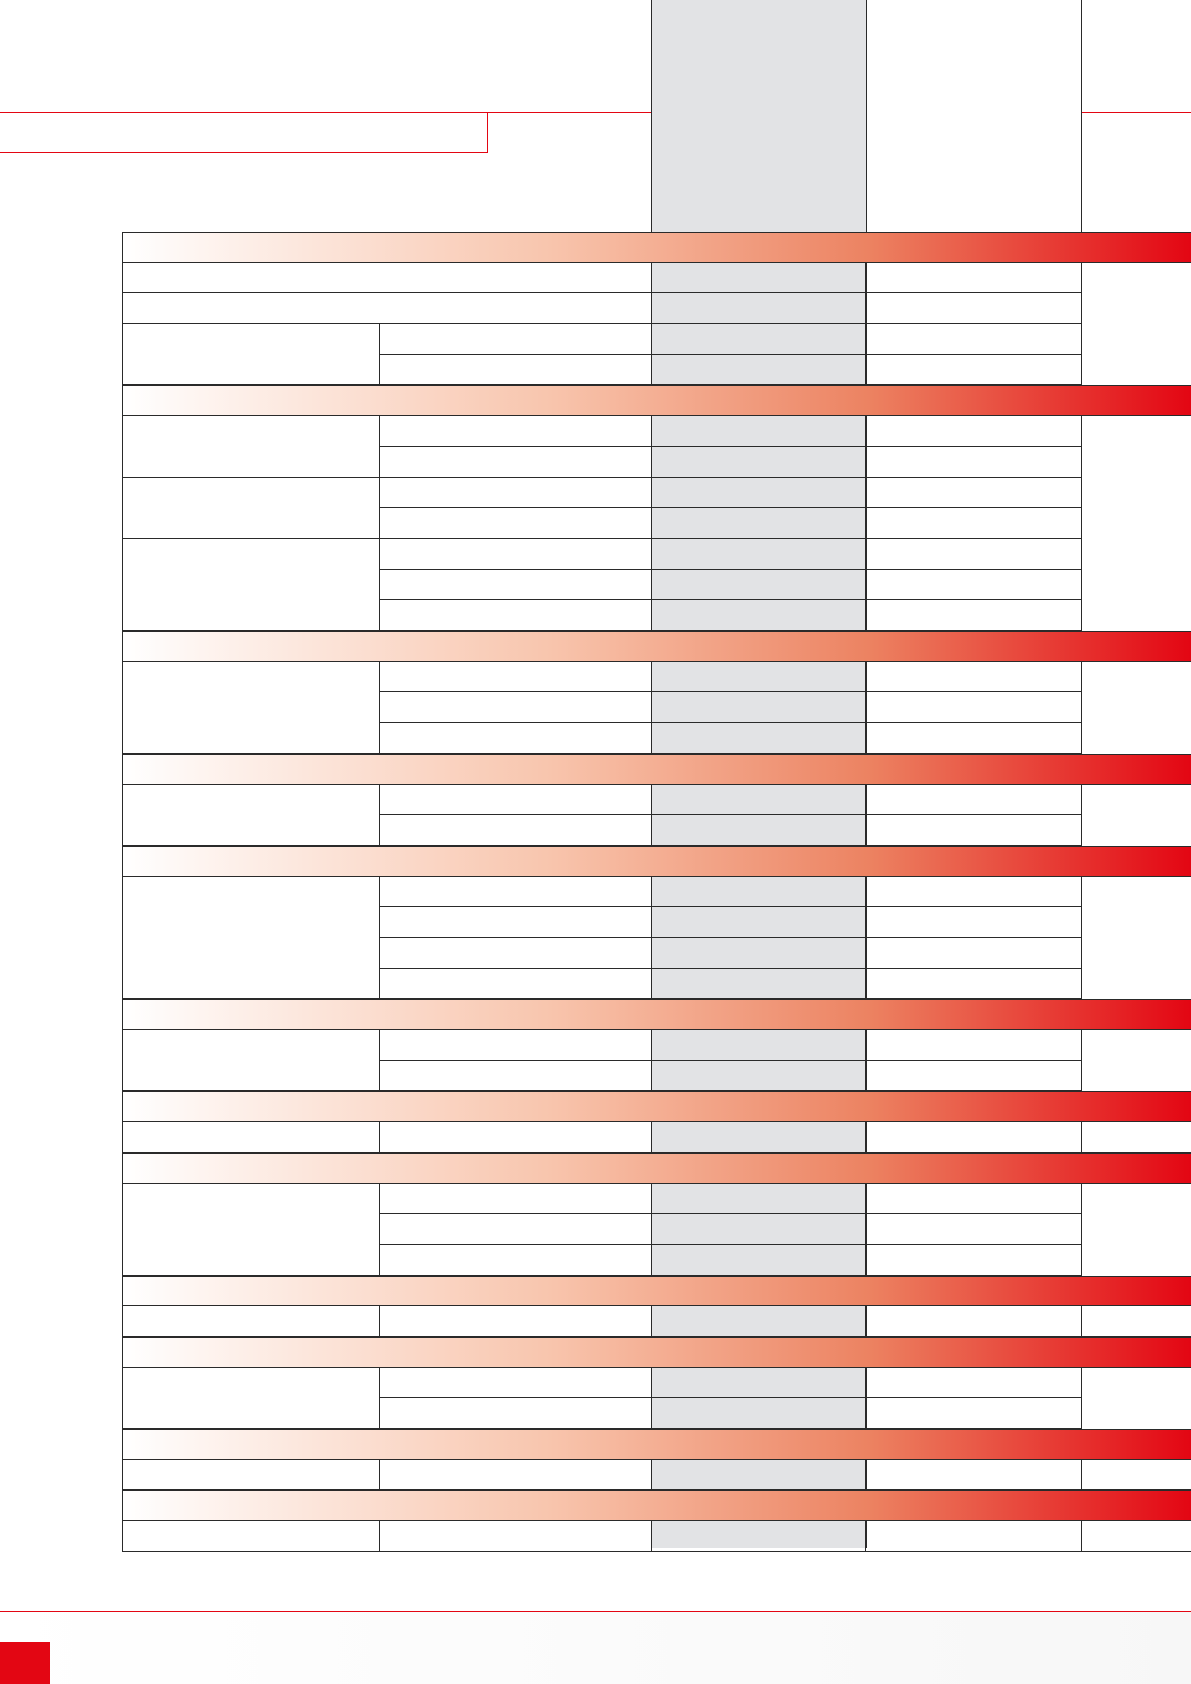 Image resolution: width=1191 pixels, height=1684 pixels. Describe the element at coordinates (244, 152) in the screenshot. I see `header-title-box-bottom-rule` at that location.